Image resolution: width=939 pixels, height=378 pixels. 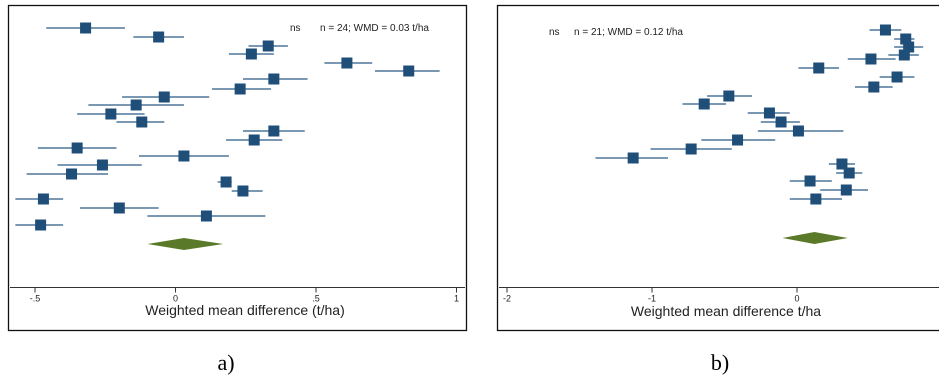 I want to click on panel-b-ticks: -2 -1 0, so click(x=651, y=295).